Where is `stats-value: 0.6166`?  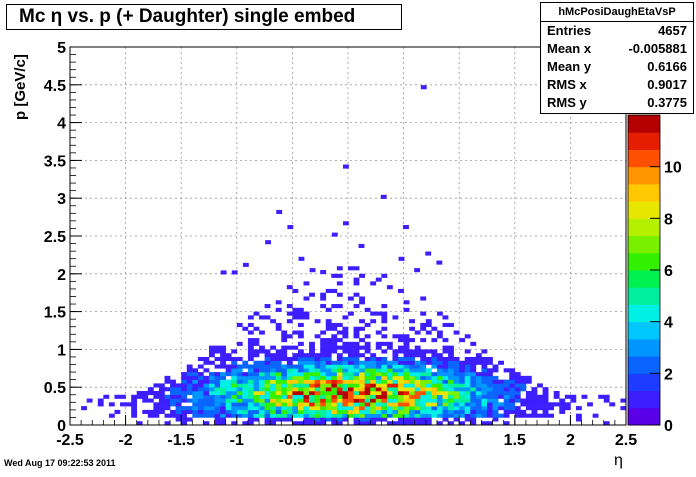 stats-value: 0.6166 is located at coordinates (667, 66).